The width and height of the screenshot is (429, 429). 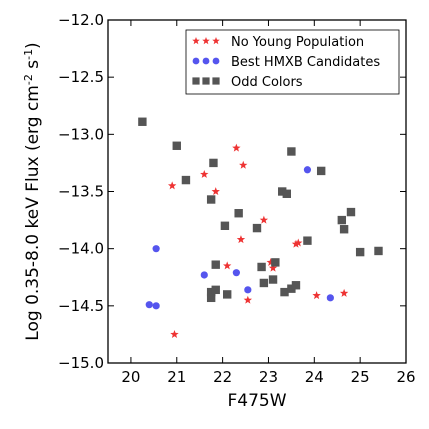 What do you see at coordinates (360, 377) in the screenshot?
I see `x-tick-label: 25` at bounding box center [360, 377].